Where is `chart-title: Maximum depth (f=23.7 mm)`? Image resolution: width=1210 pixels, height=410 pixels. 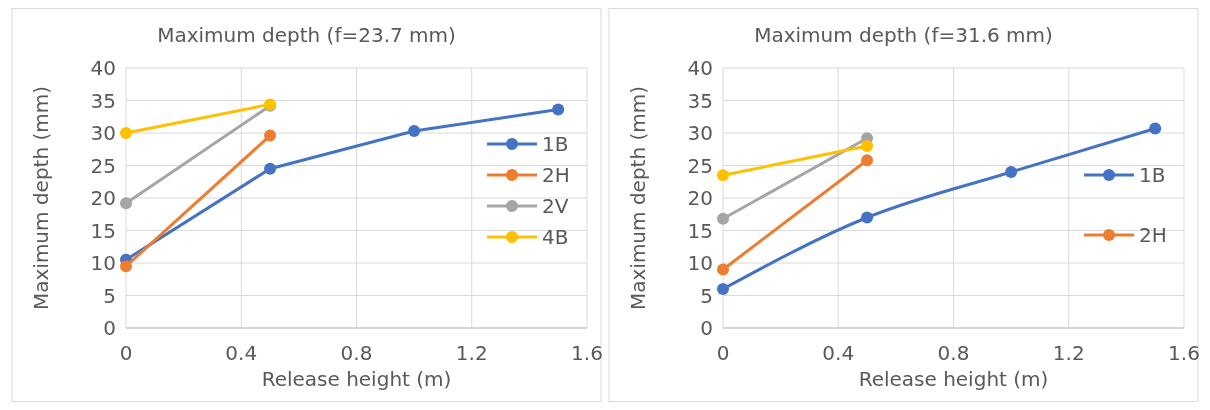 chart-title: Maximum depth (f=23.7 mm) is located at coordinates (306, 35).